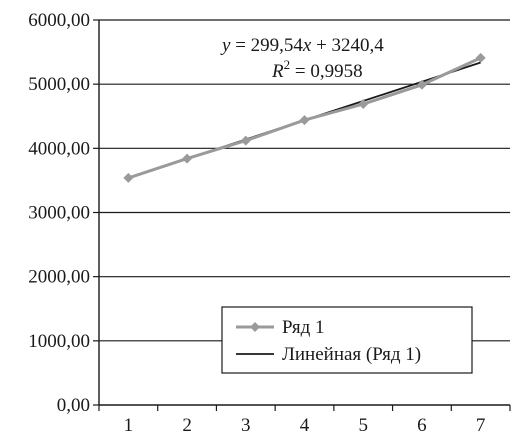 Image resolution: width=512 pixels, height=436 pixels. What do you see at coordinates (277, 71) in the screenshot?
I see `r-squared-var: R` at bounding box center [277, 71].